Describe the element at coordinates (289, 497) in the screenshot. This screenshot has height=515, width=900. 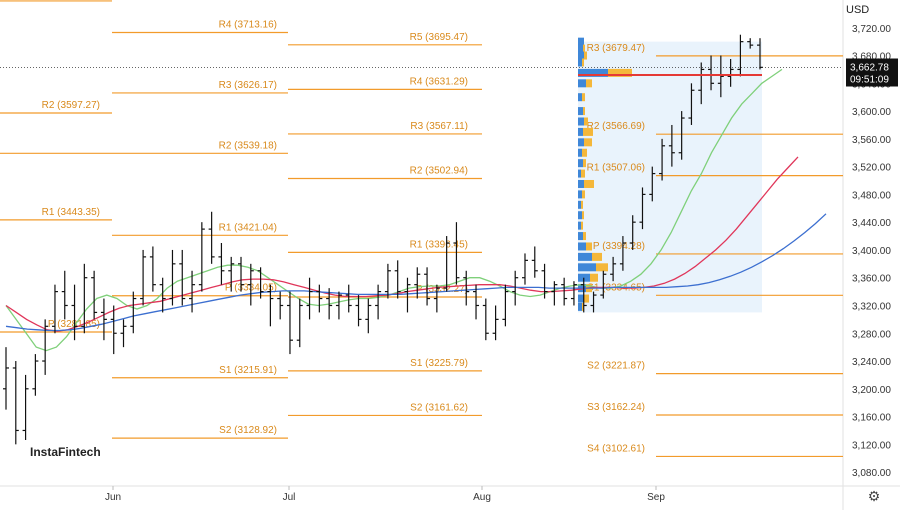
I see `time-axis-label: Jul` at that location.